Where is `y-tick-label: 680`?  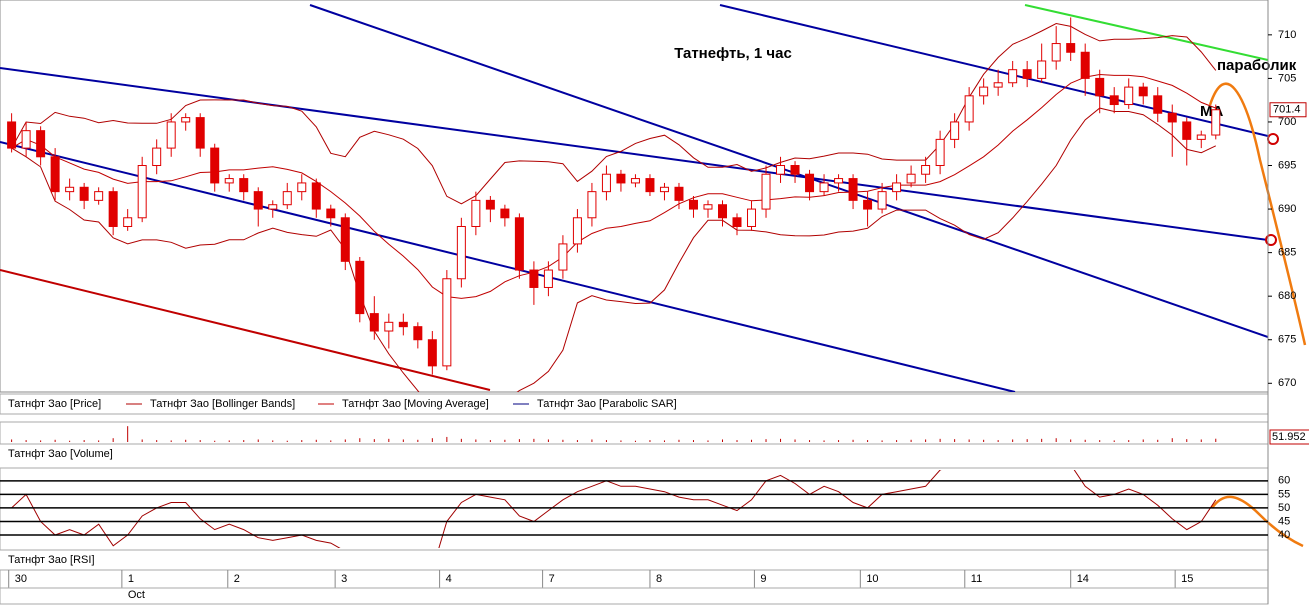
y-tick-label: 680 is located at coordinates (1287, 296).